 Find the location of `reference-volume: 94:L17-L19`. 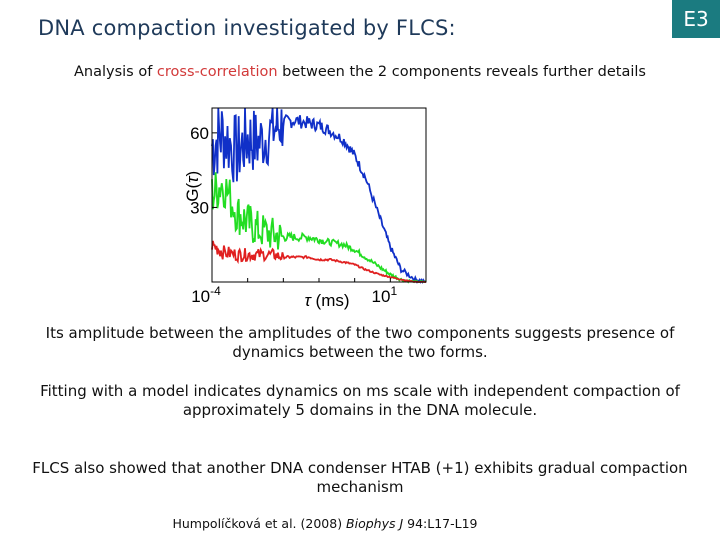

reference-volume: 94:L17-L19 is located at coordinates (440, 523).